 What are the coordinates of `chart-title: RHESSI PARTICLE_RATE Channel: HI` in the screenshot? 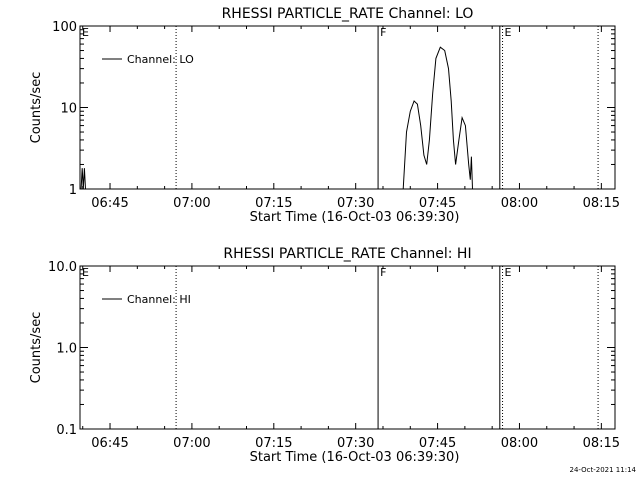 It's located at (347, 254).